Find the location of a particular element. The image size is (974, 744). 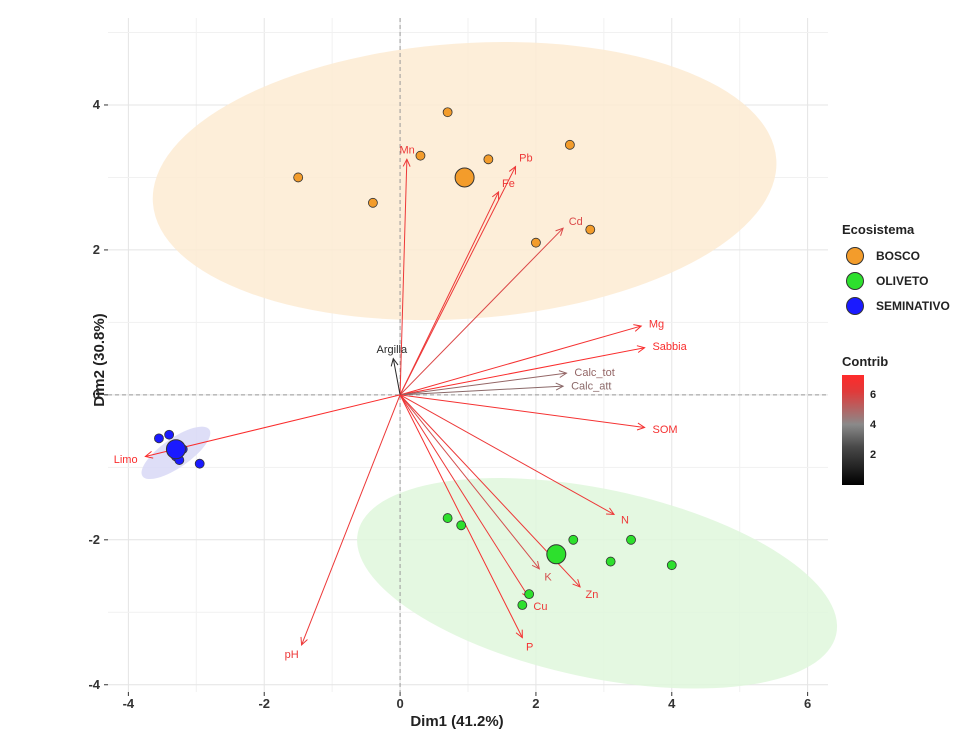

arrow-label-cu: Cu is located at coordinates (540, 607).